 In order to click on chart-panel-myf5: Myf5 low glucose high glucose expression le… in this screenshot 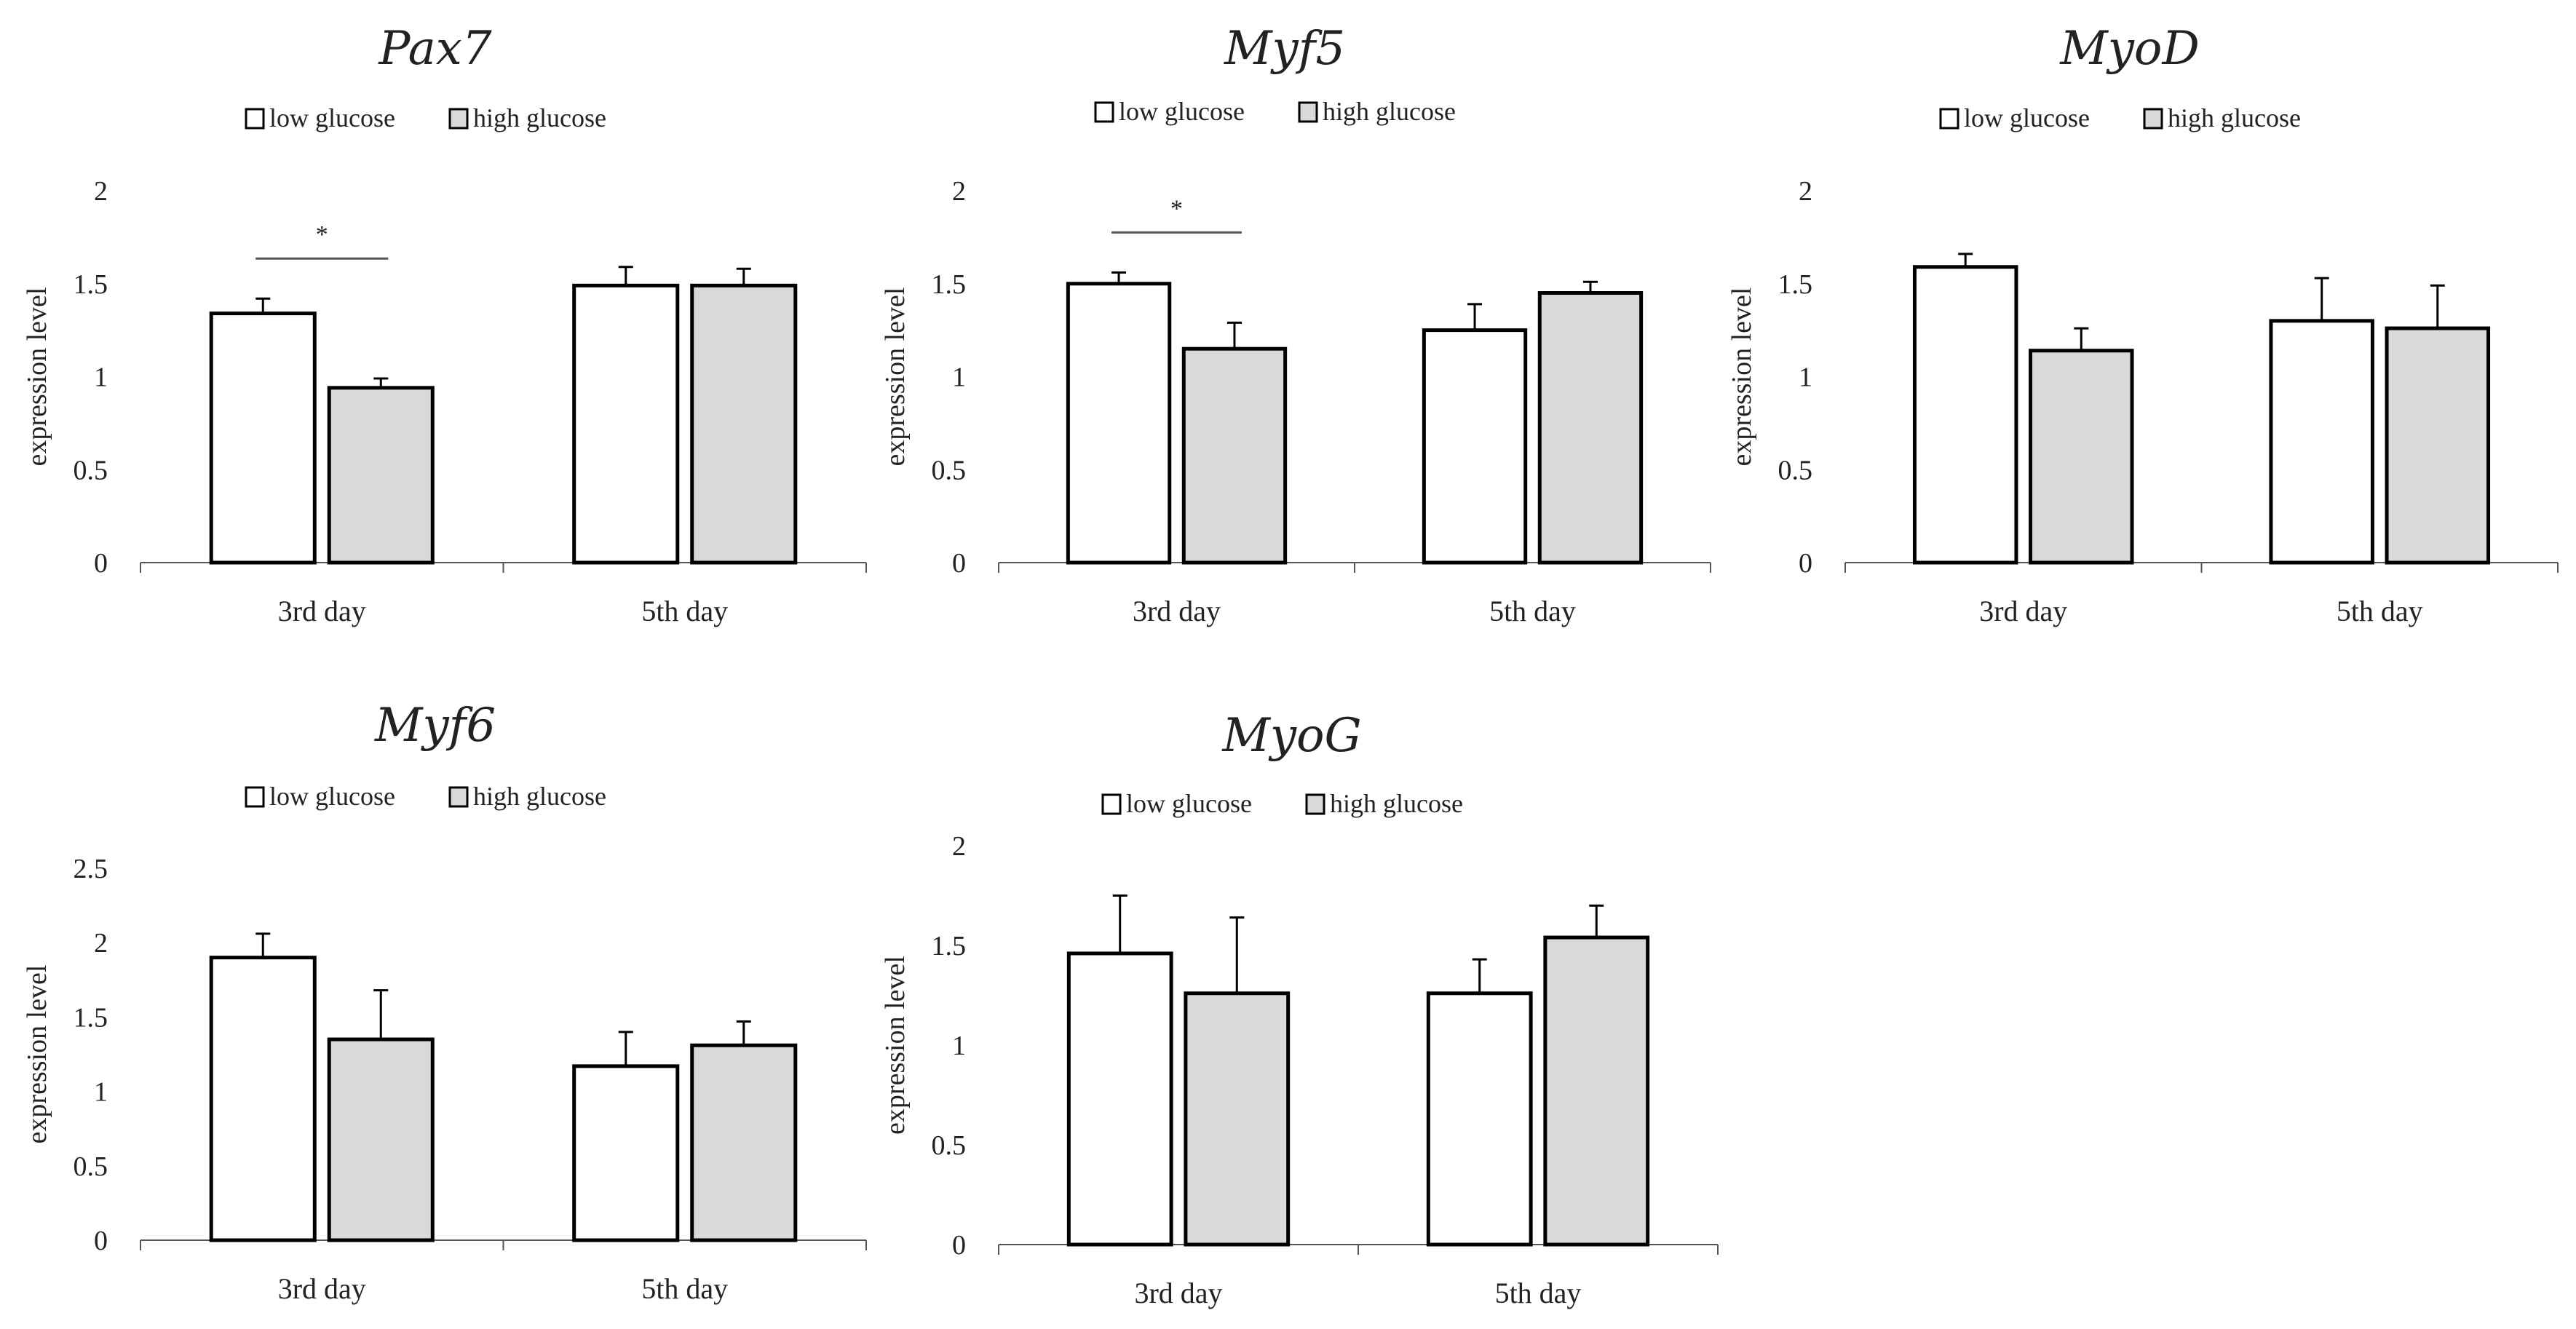, I will do `click(1295, 325)`.